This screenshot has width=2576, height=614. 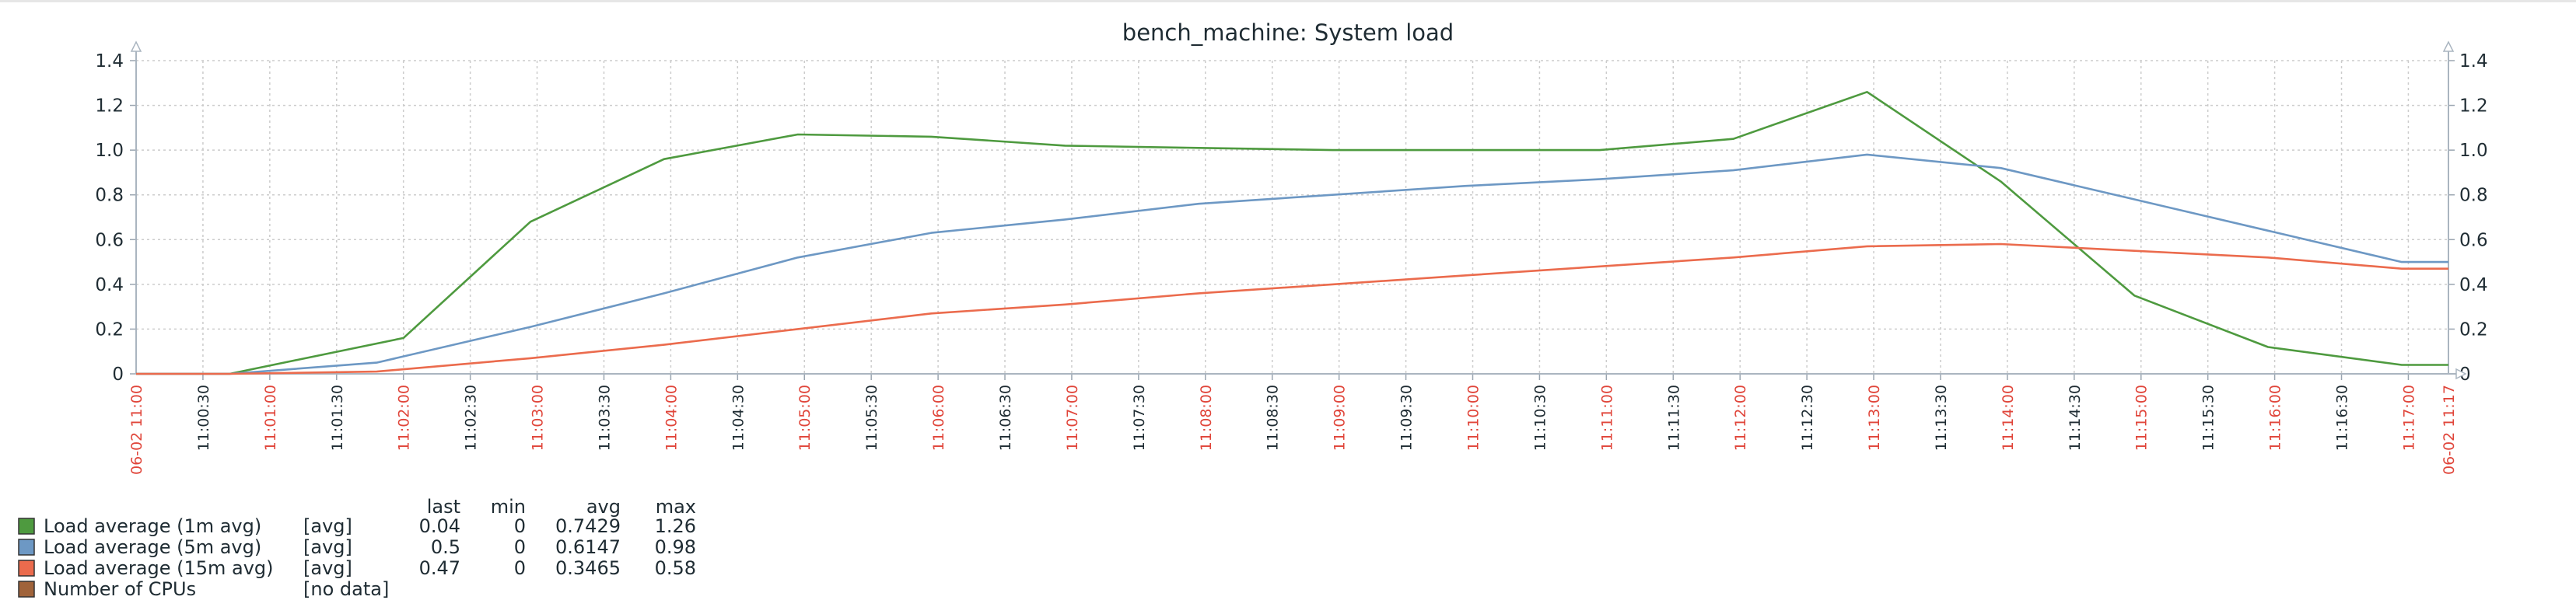 I want to click on x-tick-label: 11:11:30, so click(x=1674, y=418).